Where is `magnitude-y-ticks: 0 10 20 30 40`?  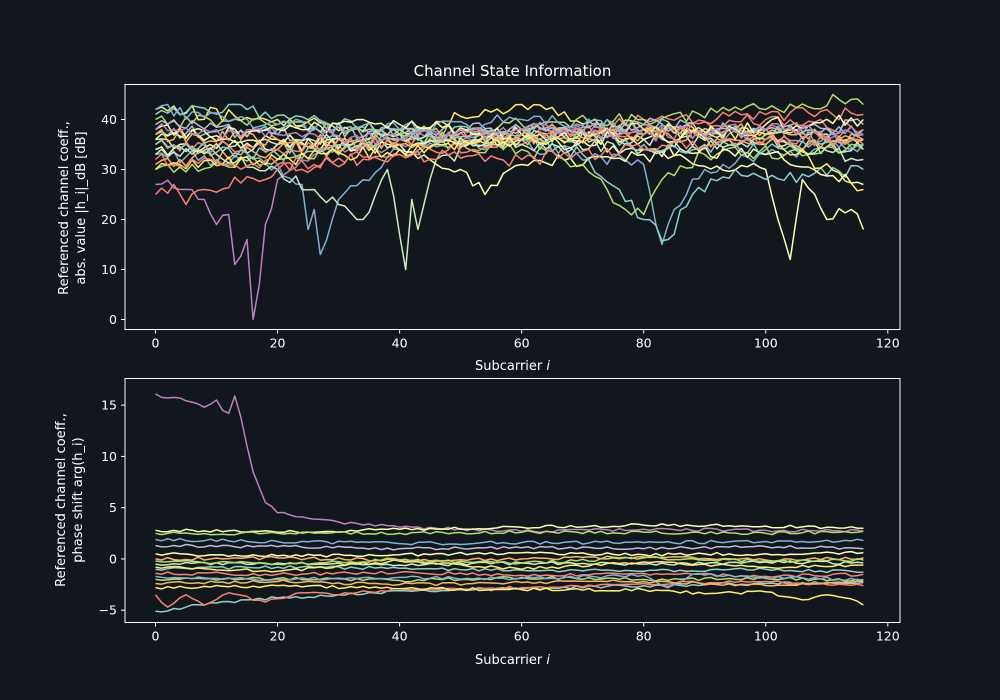
magnitude-y-ticks: 0 10 20 30 40 is located at coordinates (113, 219).